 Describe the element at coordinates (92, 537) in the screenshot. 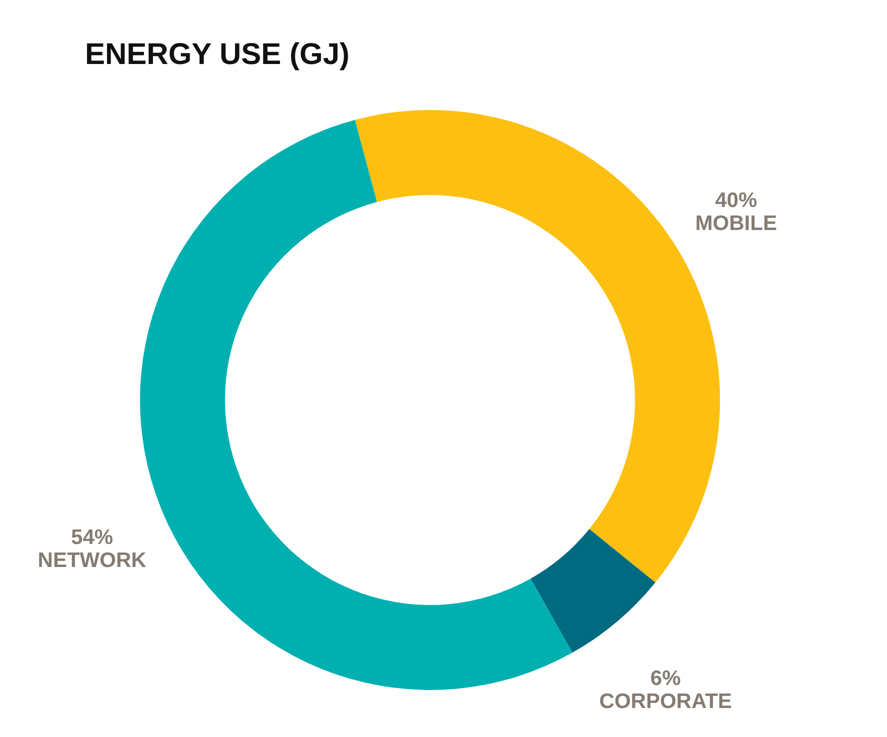

I see `data-label: 54%` at that location.